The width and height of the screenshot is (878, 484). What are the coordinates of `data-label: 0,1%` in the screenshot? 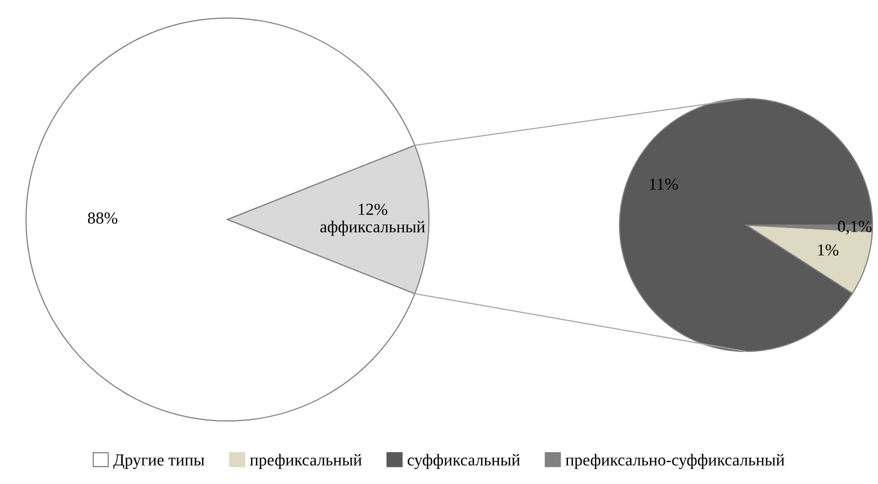 It's located at (855, 227).